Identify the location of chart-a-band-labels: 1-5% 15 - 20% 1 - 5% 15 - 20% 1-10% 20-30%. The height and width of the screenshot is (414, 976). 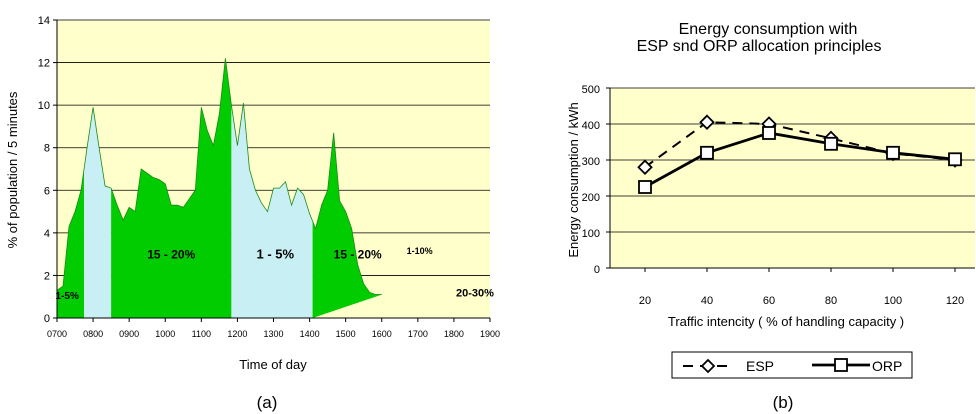
(275, 274).